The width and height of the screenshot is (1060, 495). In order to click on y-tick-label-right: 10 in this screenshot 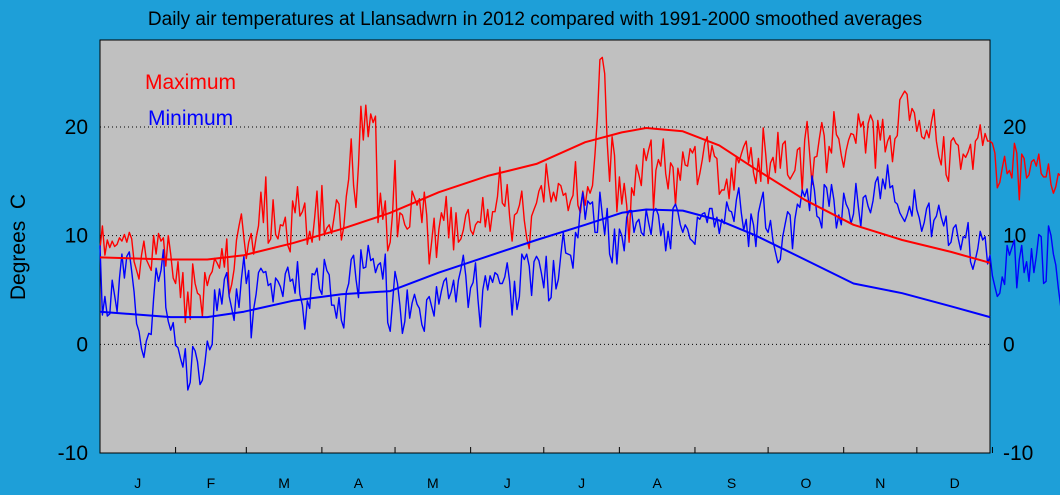, I will do `click(1014, 236)`.